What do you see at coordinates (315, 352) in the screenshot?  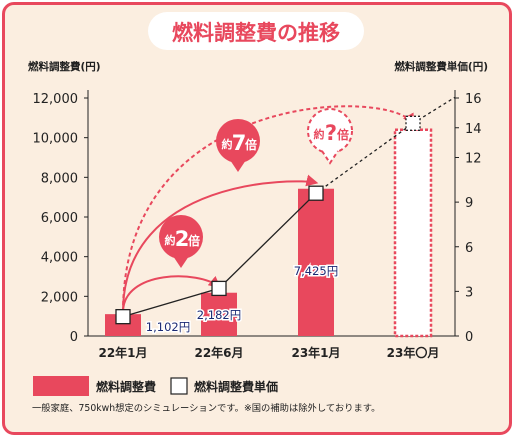 I see `x-tick-label: 23年1月` at bounding box center [315, 352].